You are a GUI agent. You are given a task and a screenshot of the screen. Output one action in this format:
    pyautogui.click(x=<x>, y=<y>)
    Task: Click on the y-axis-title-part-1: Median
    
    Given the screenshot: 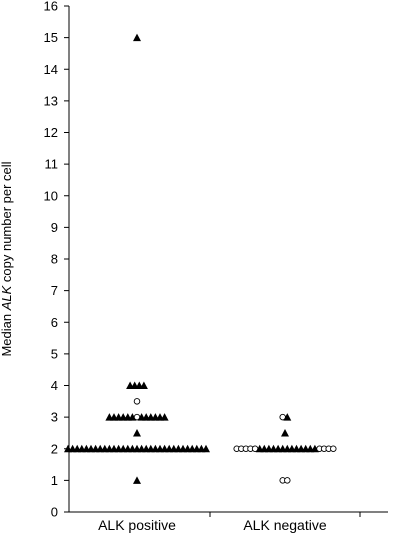 What is the action you would take?
    pyautogui.click(x=7, y=333)
    